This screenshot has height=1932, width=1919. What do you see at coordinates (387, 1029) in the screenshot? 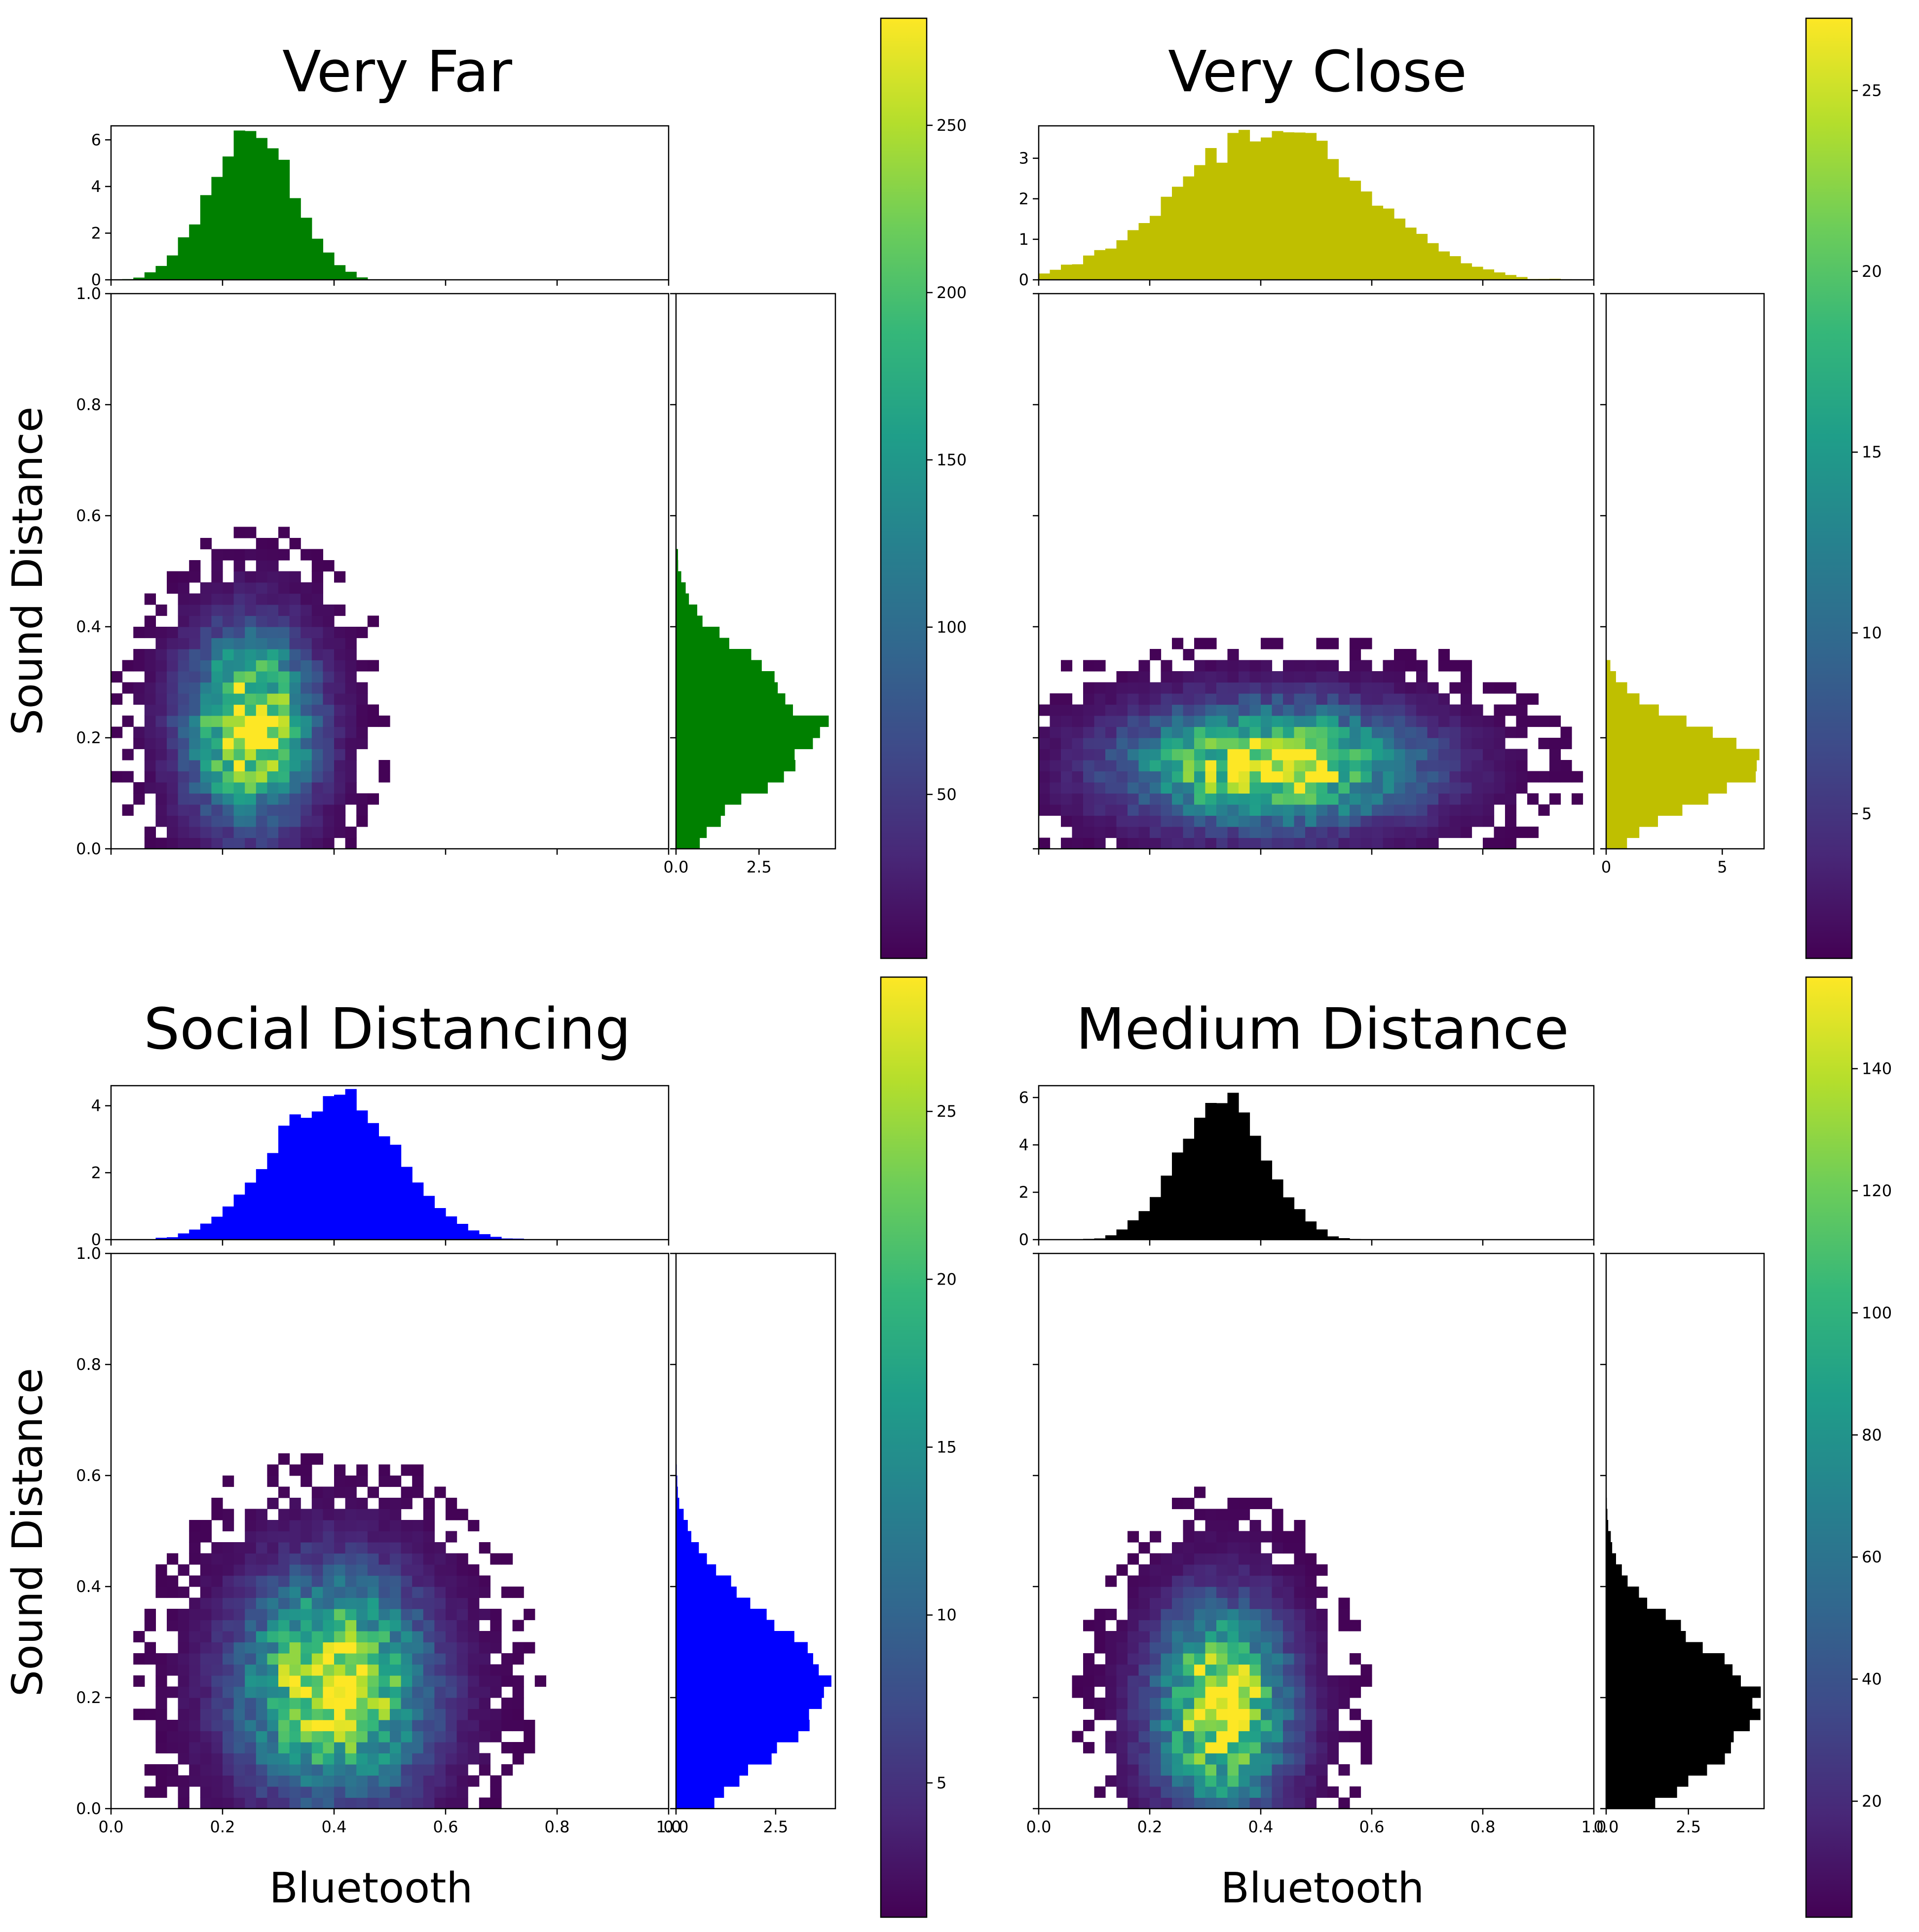
I see `panel-title: Social Distancing` at bounding box center [387, 1029].